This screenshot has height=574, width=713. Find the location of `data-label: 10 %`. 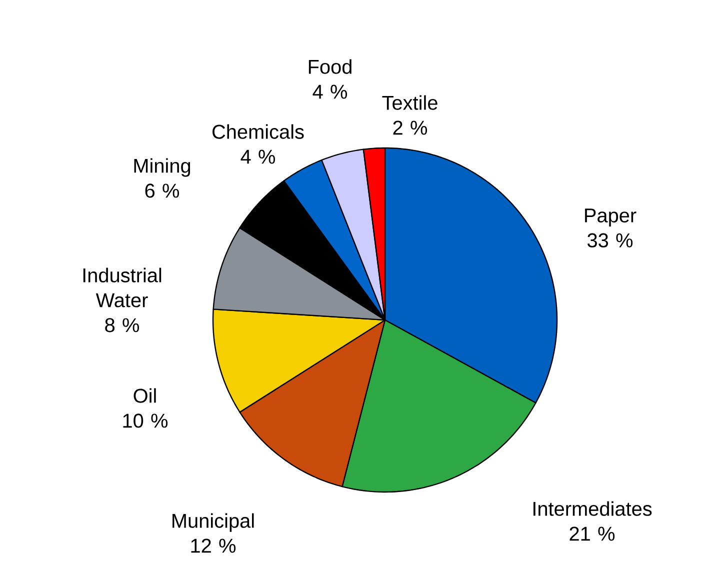

data-label: 10 % is located at coordinates (145, 421).